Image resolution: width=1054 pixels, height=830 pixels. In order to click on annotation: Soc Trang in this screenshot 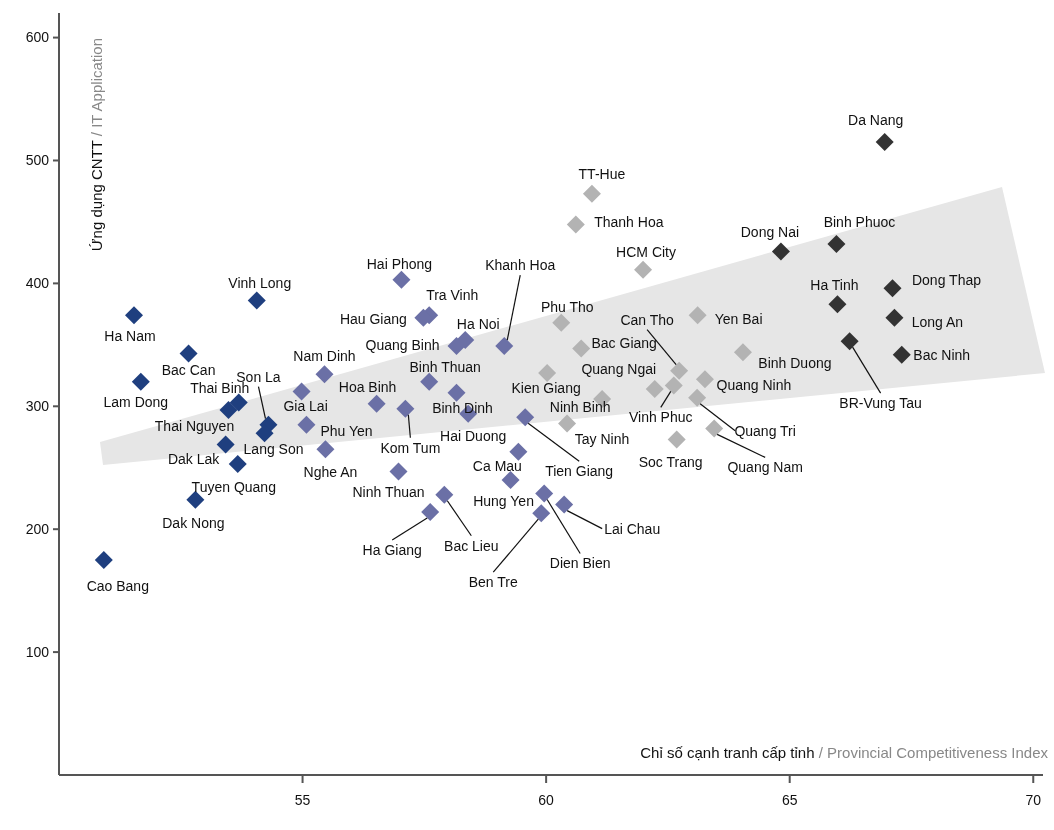, I will do `click(670, 462)`.